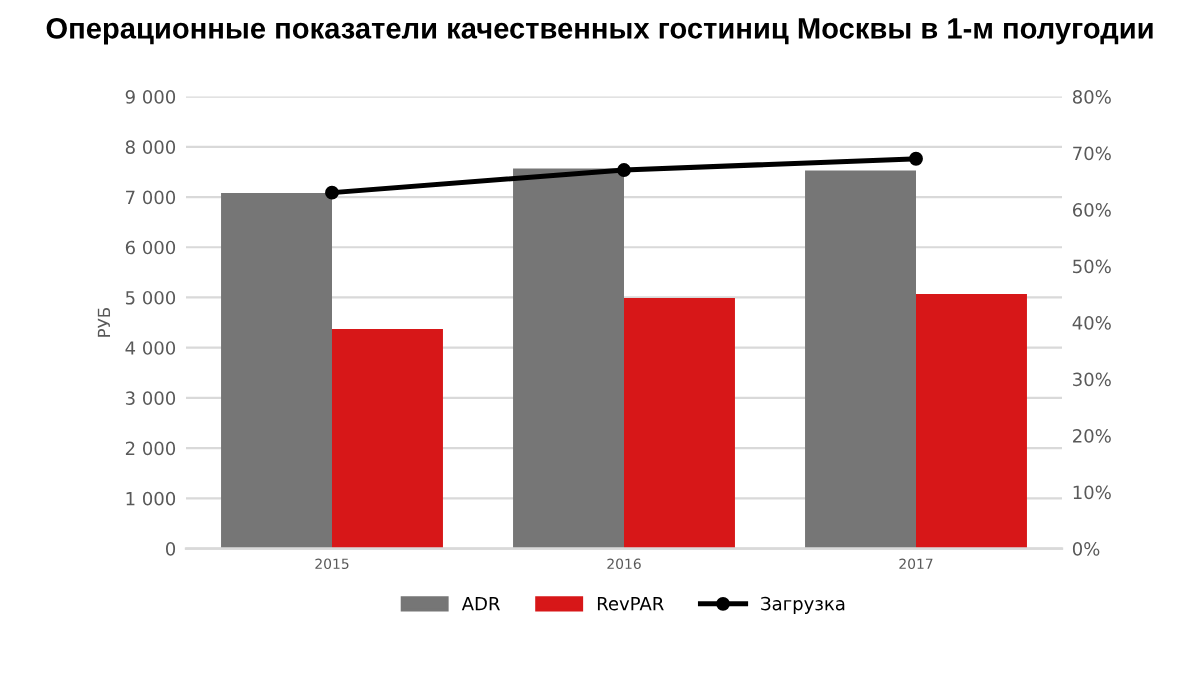  Describe the element at coordinates (630, 603) in the screenshot. I see `legend-label: RevPAR` at that location.